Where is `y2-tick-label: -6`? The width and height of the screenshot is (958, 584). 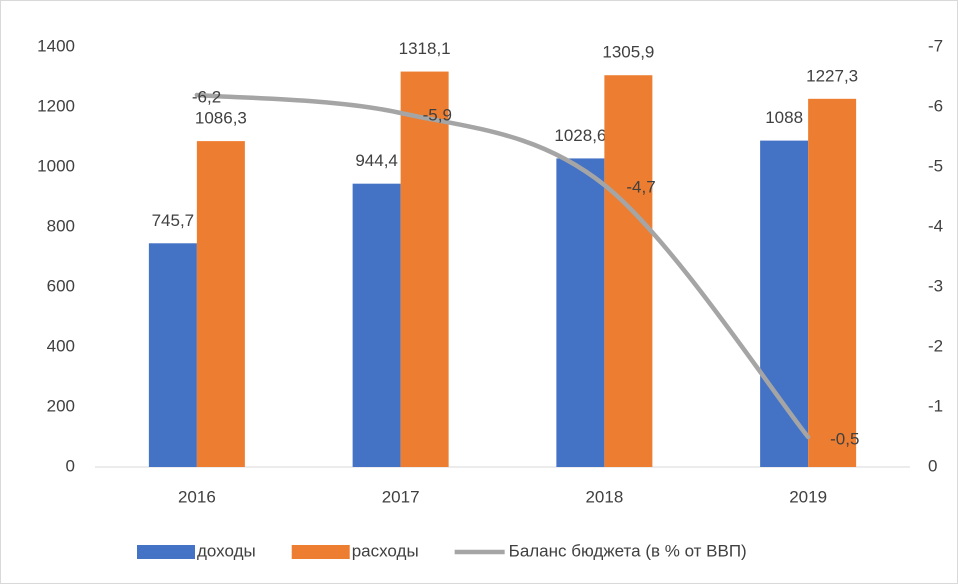 y2-tick-label: -6 is located at coordinates (935, 105).